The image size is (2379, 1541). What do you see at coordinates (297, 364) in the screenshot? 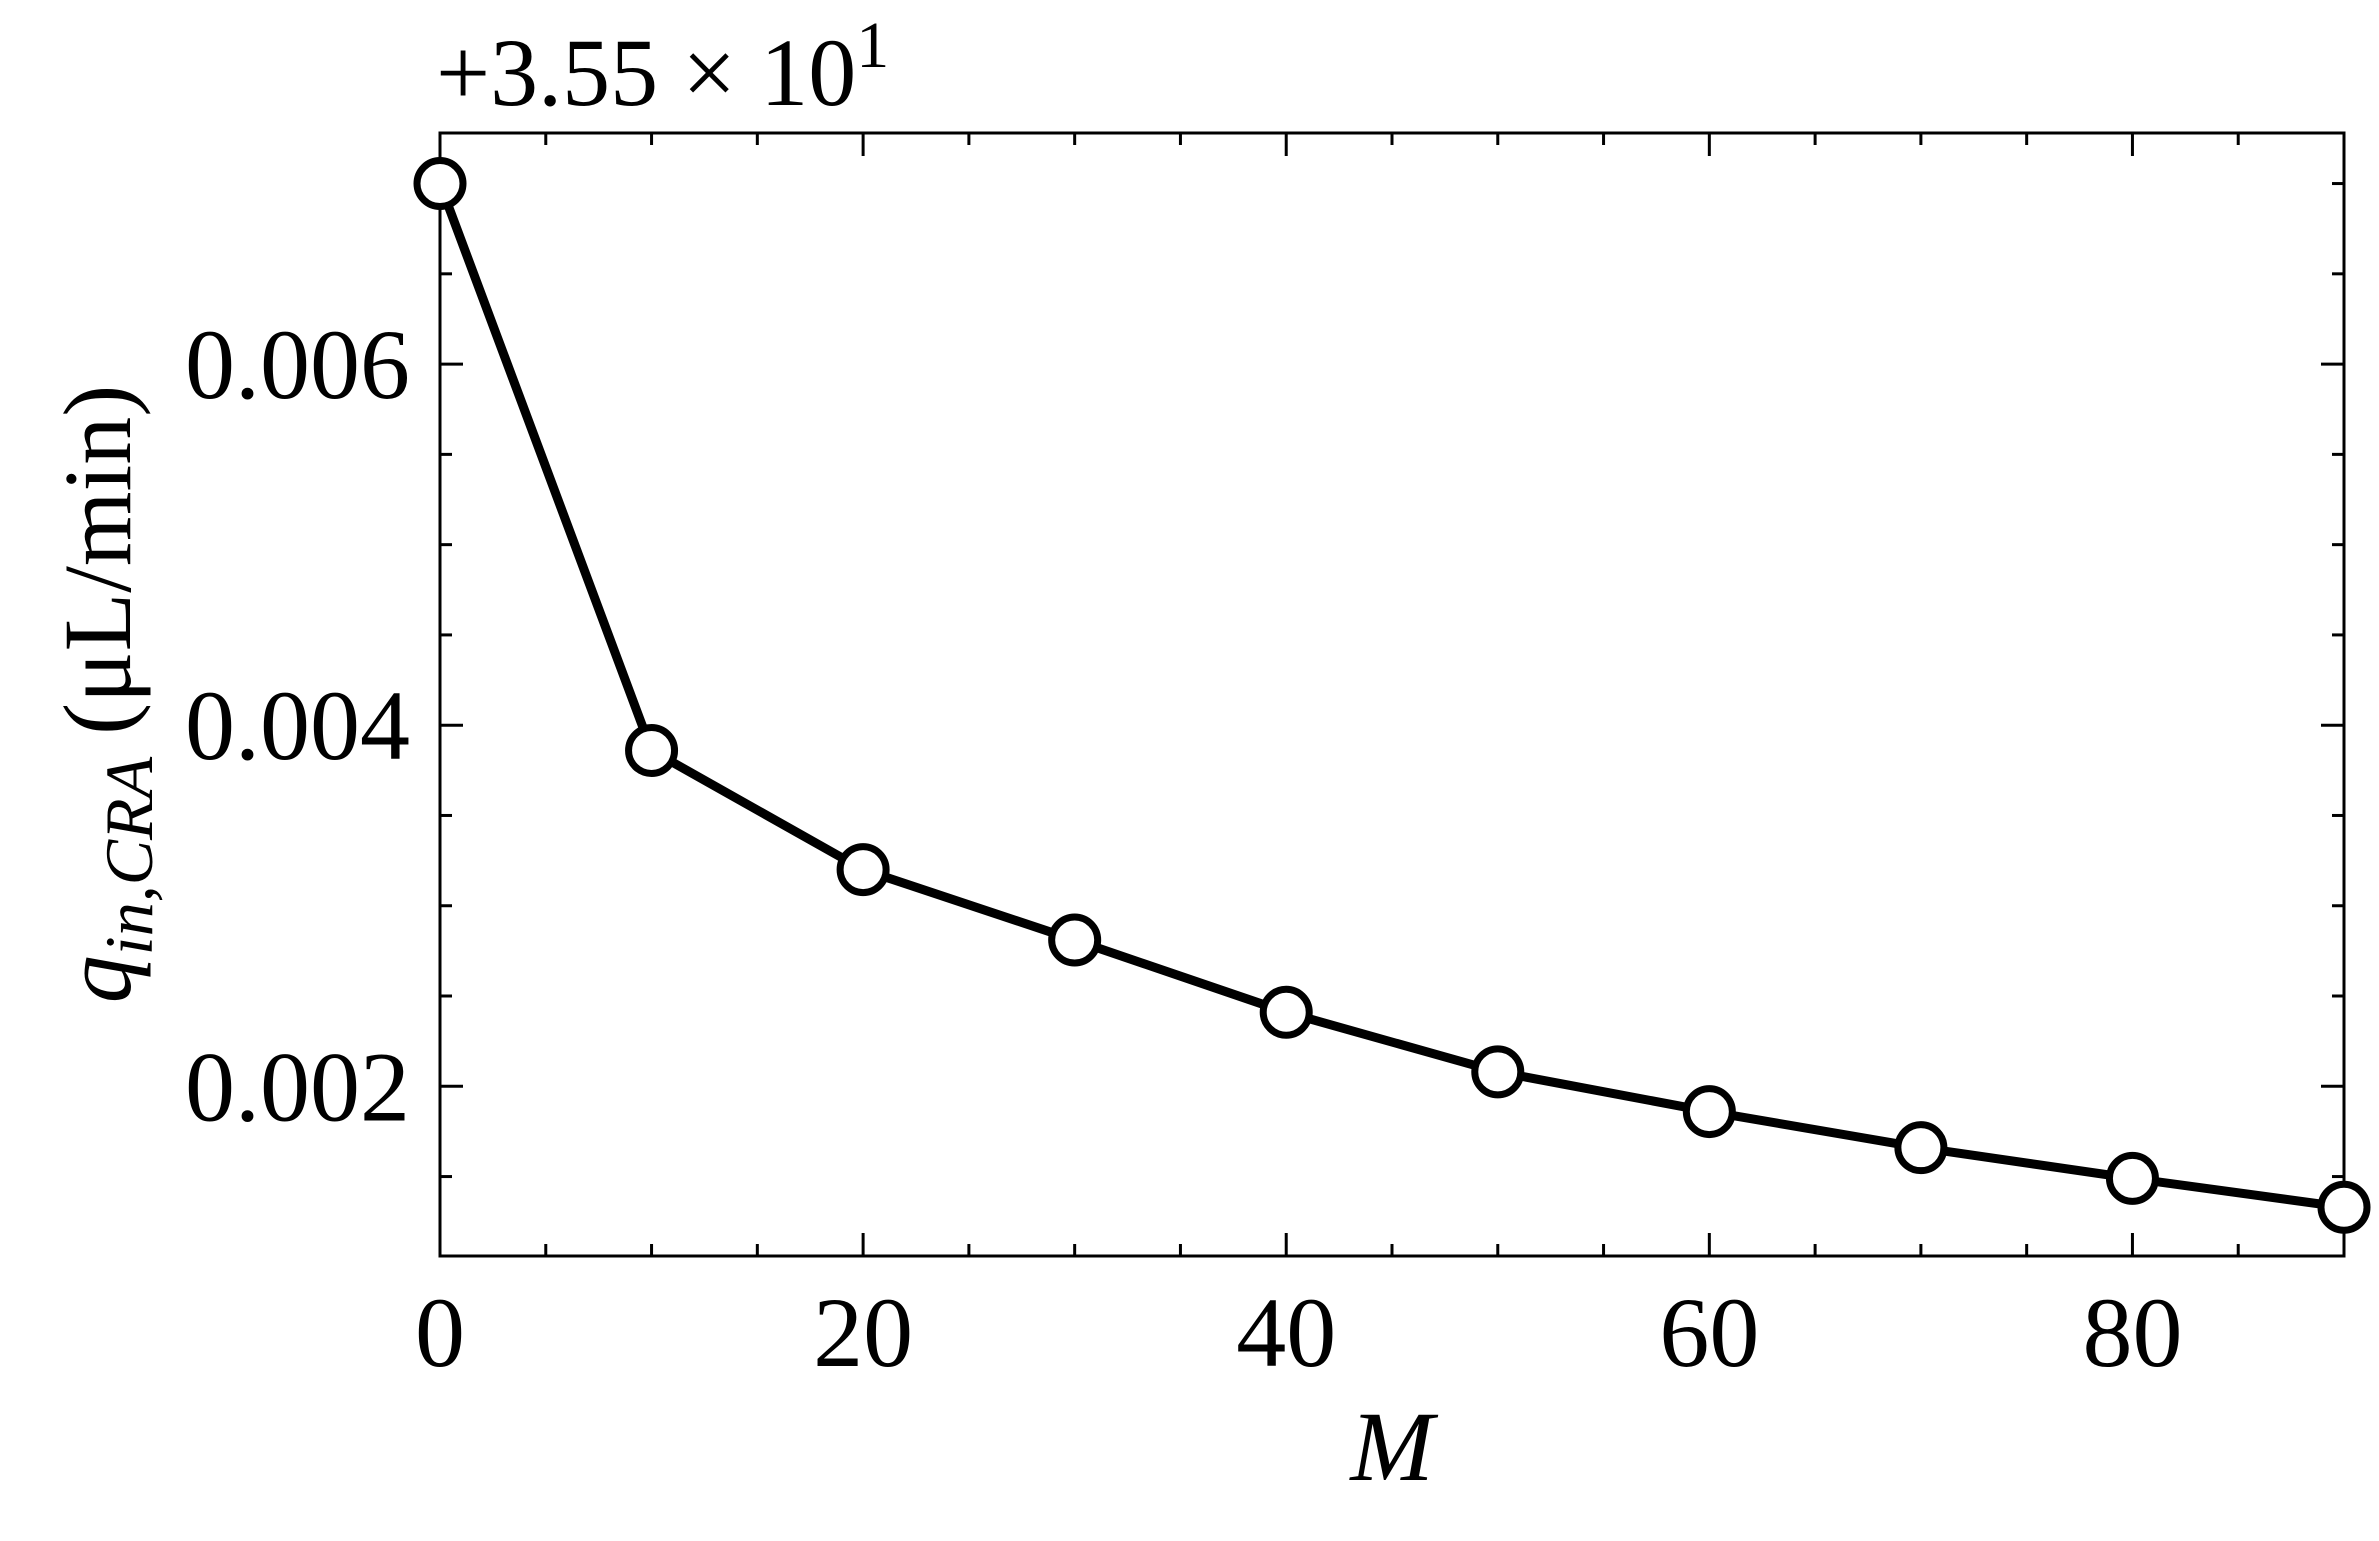
I see `y-tick-label: 0.006` at bounding box center [297, 364].